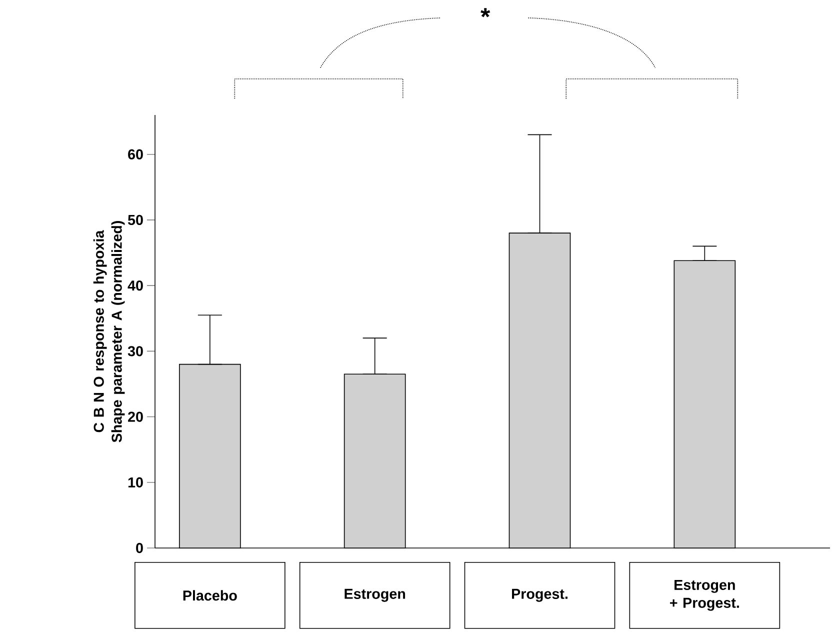 This screenshot has height=643, width=832. Describe the element at coordinates (135, 285) in the screenshot. I see `y-tick-label: 40` at that location.